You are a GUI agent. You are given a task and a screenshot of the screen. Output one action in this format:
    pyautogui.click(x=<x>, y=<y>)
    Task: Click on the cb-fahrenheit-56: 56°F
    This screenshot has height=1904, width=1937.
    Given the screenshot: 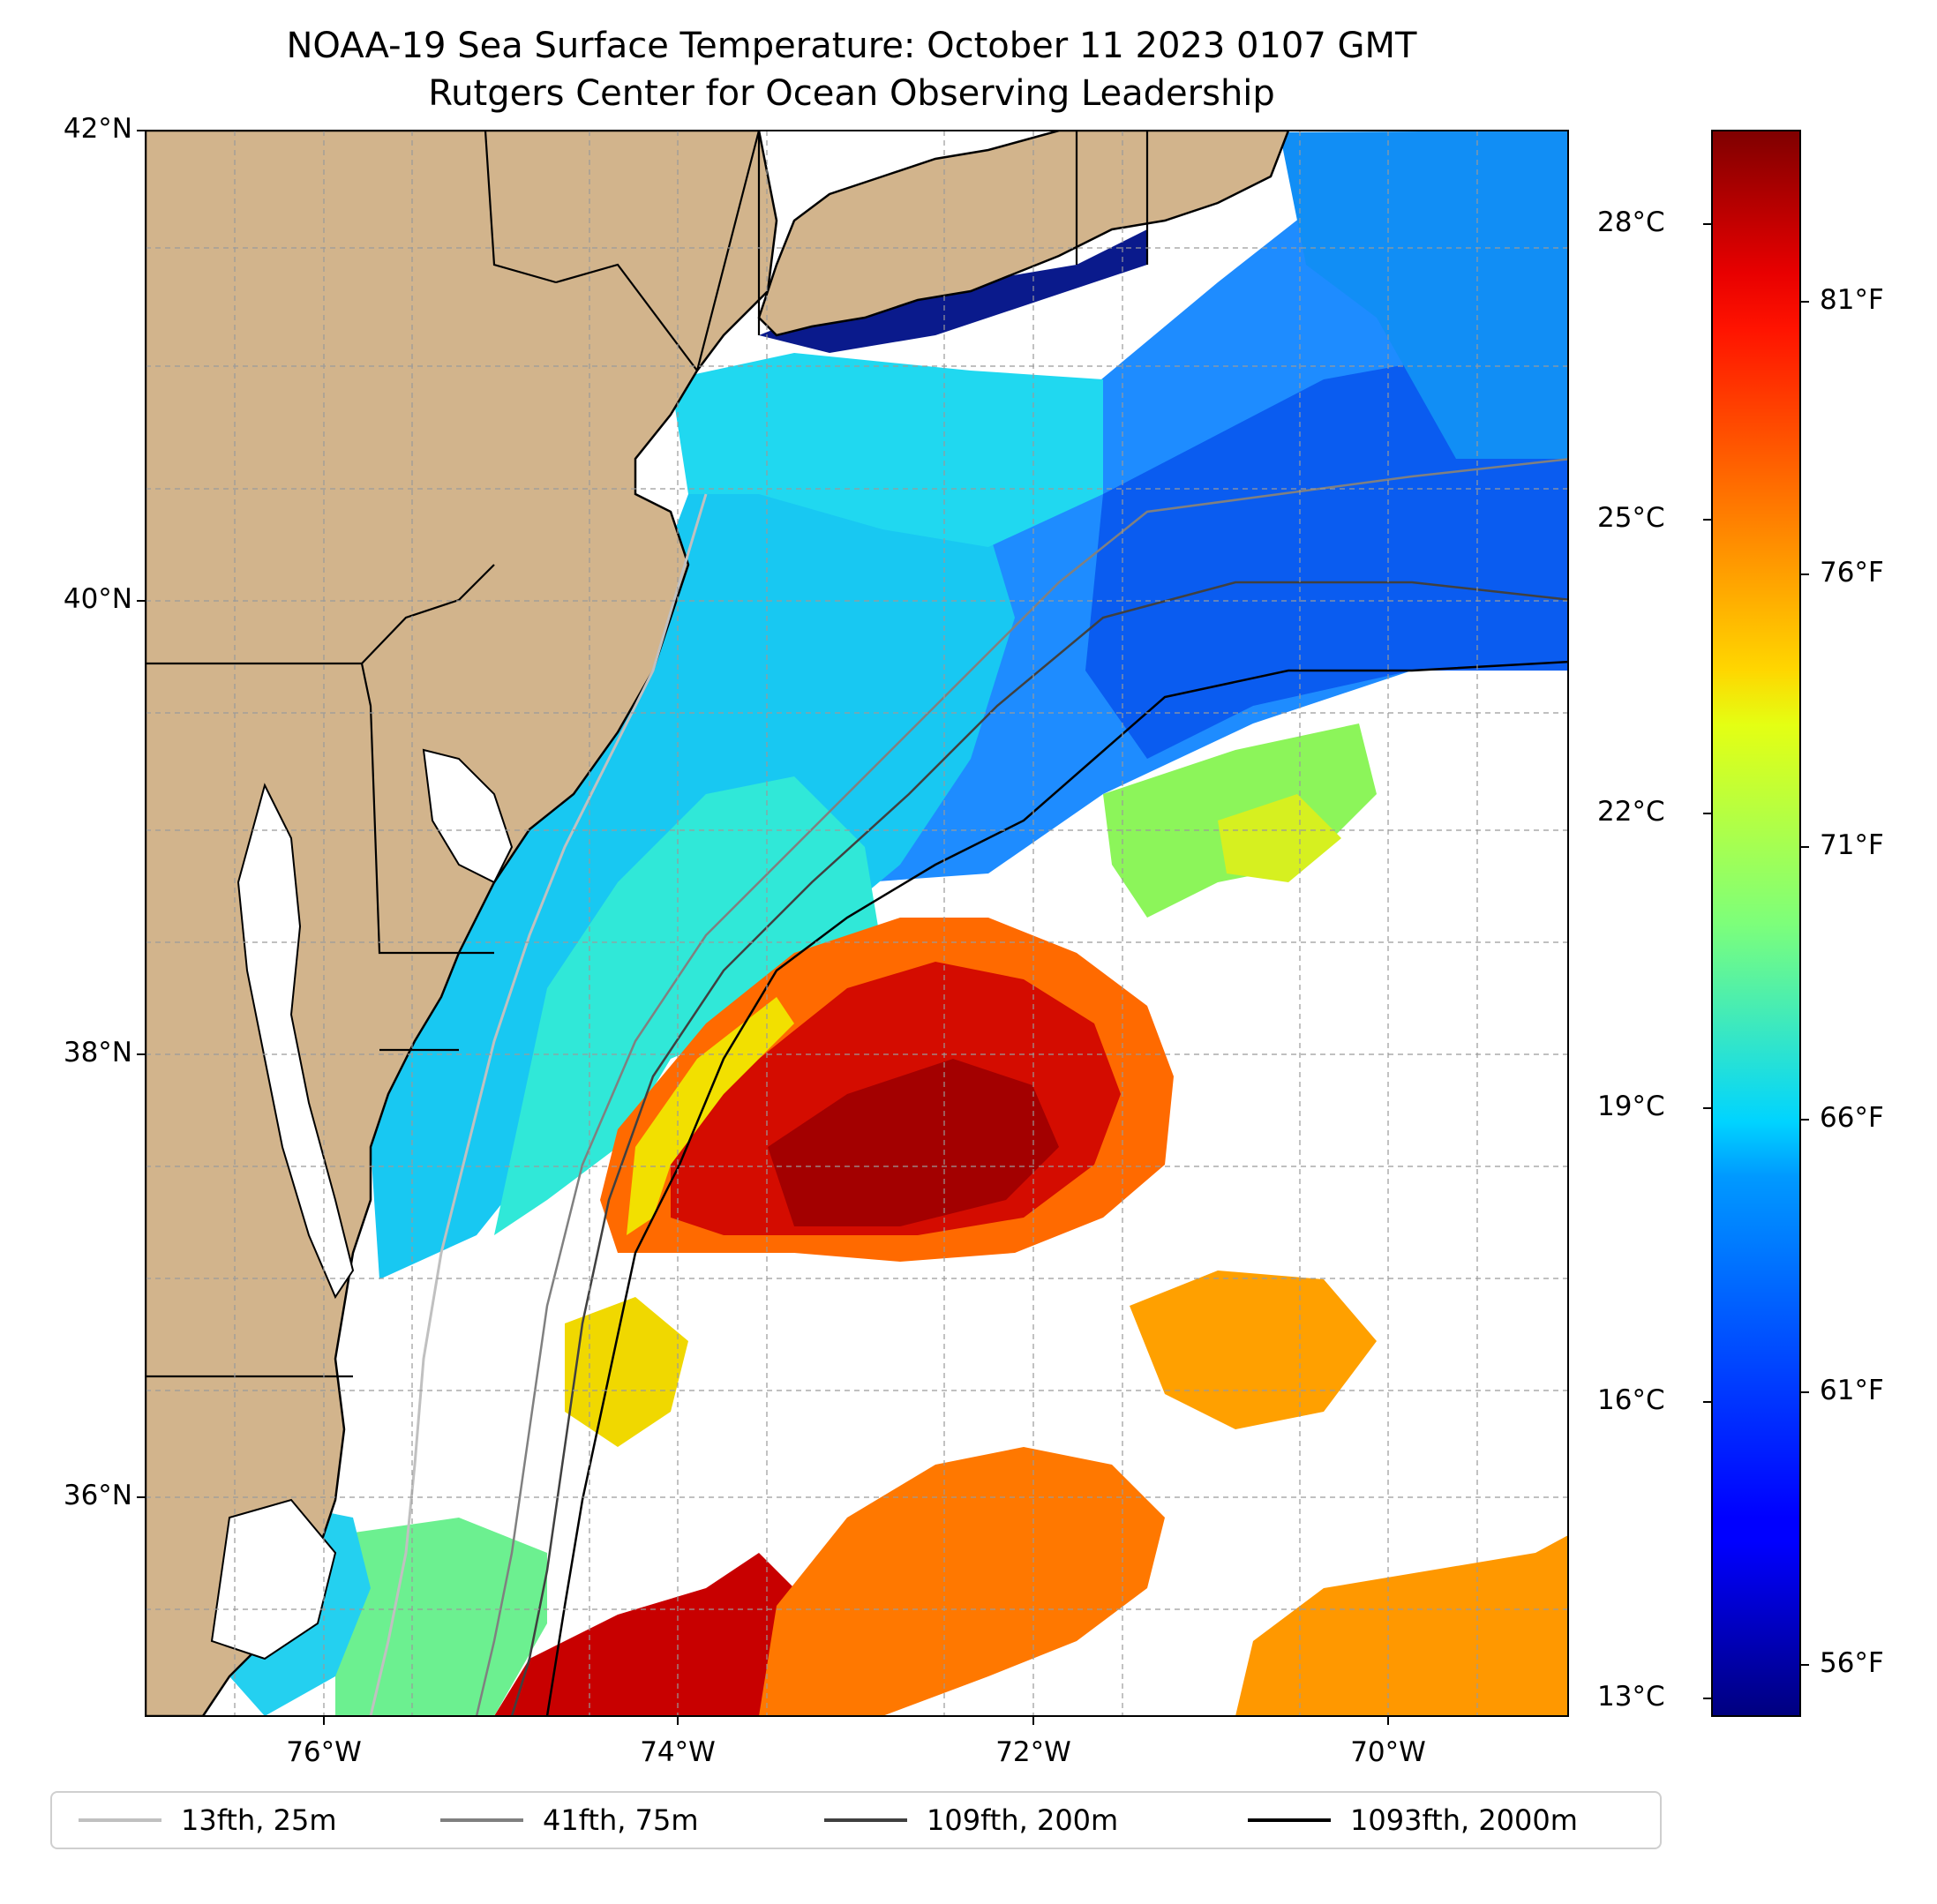 What is the action you would take?
    pyautogui.click(x=1852, y=1663)
    